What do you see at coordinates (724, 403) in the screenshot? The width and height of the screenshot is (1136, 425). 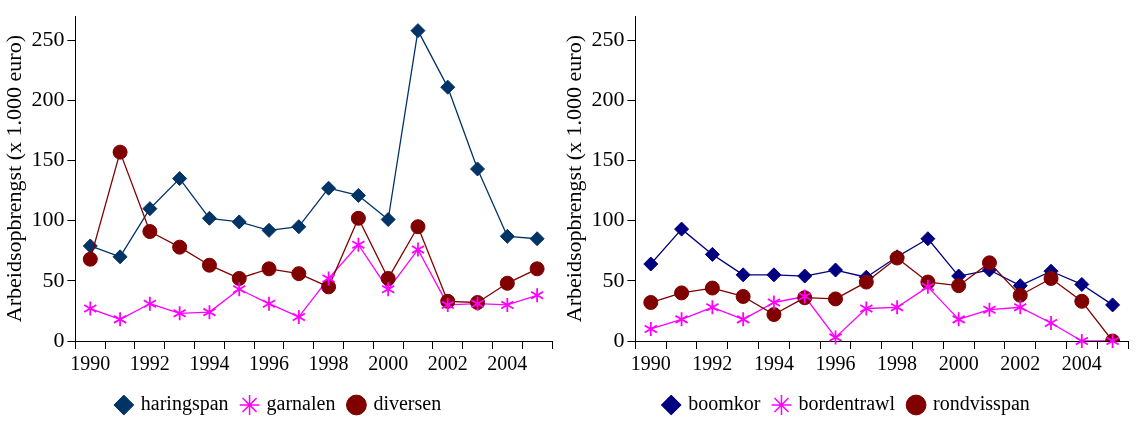 I see `legend-label: boomkor` at bounding box center [724, 403].